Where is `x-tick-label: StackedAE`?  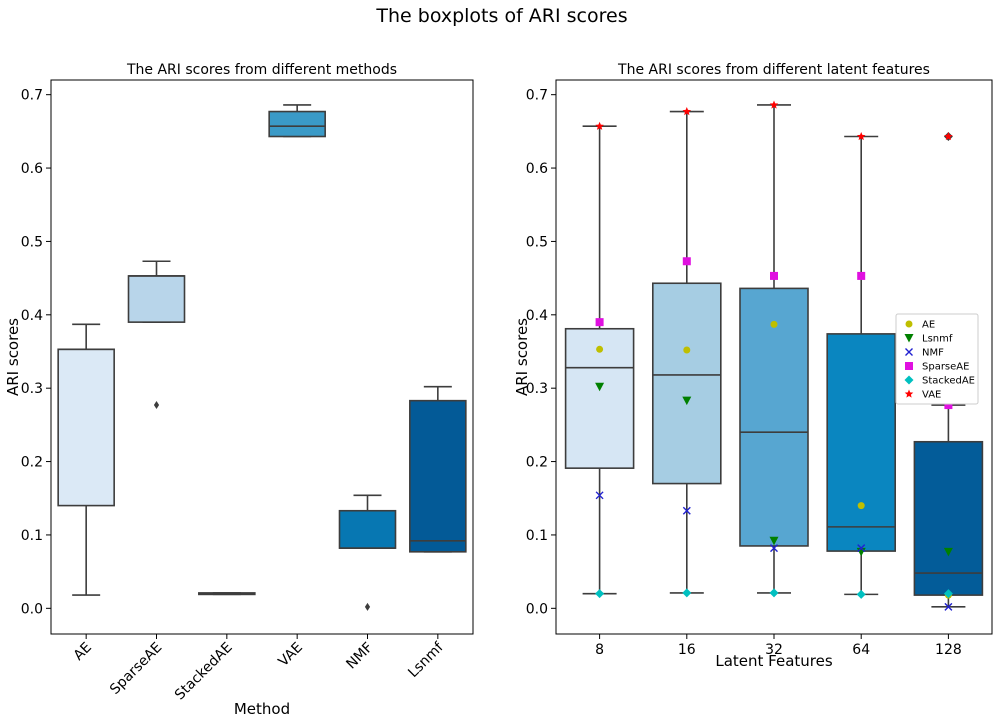 x-tick-label: StackedAE is located at coordinates (204, 672).